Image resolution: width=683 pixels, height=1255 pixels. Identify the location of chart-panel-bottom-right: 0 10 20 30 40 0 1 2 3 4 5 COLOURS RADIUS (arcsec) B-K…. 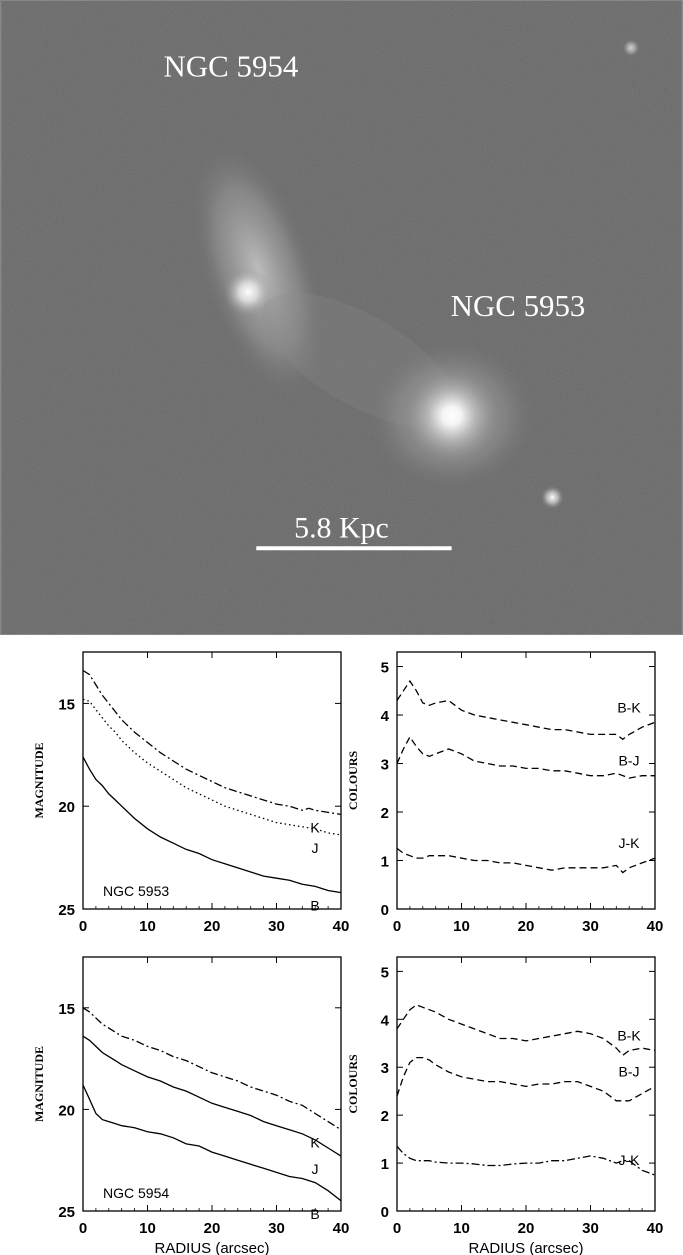
(505, 1105).